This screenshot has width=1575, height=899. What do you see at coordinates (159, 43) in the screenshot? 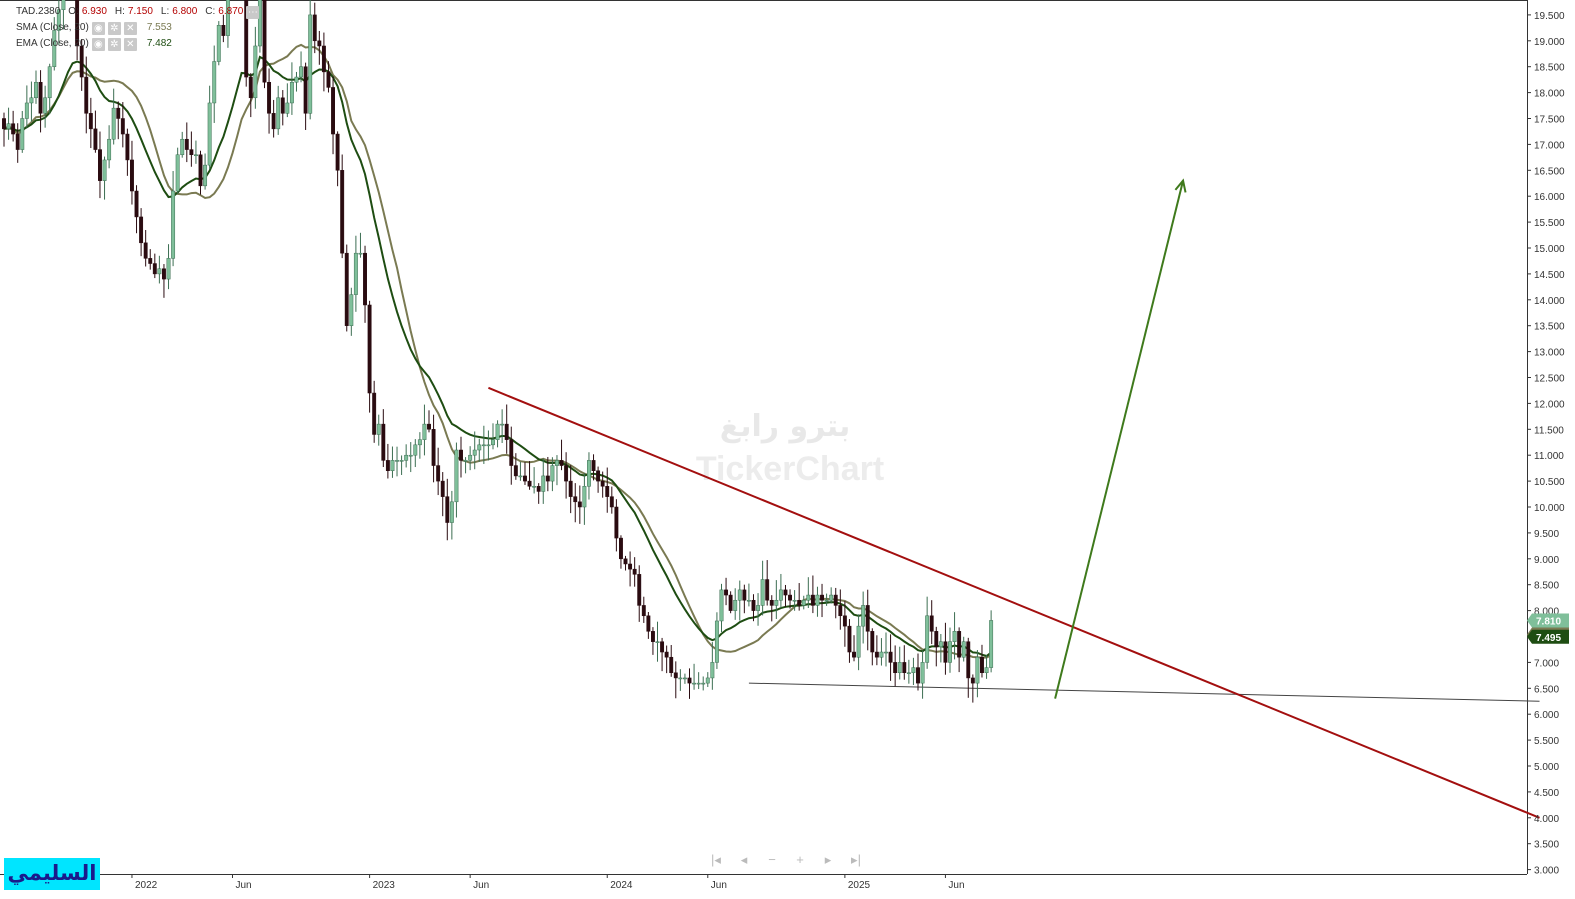
I see `ema-value: 7.482` at bounding box center [159, 43].